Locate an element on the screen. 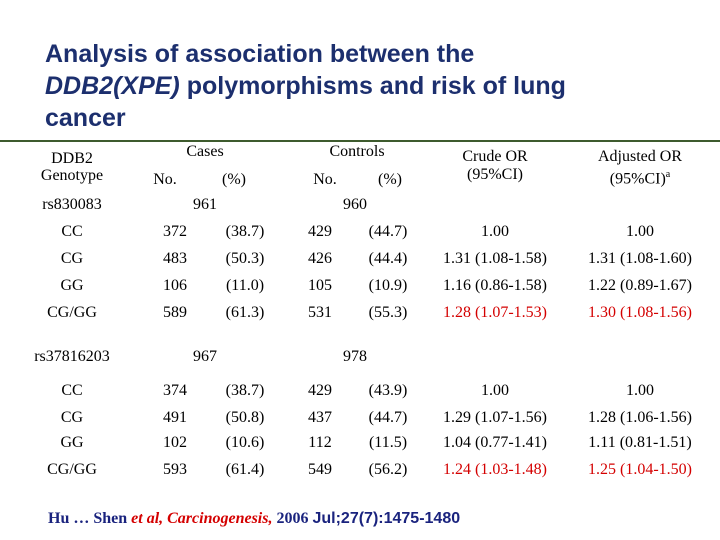 The height and width of the screenshot is (540, 720). cell-adjusted-or: 1.11 (0.81-1.51) is located at coordinates (640, 442).